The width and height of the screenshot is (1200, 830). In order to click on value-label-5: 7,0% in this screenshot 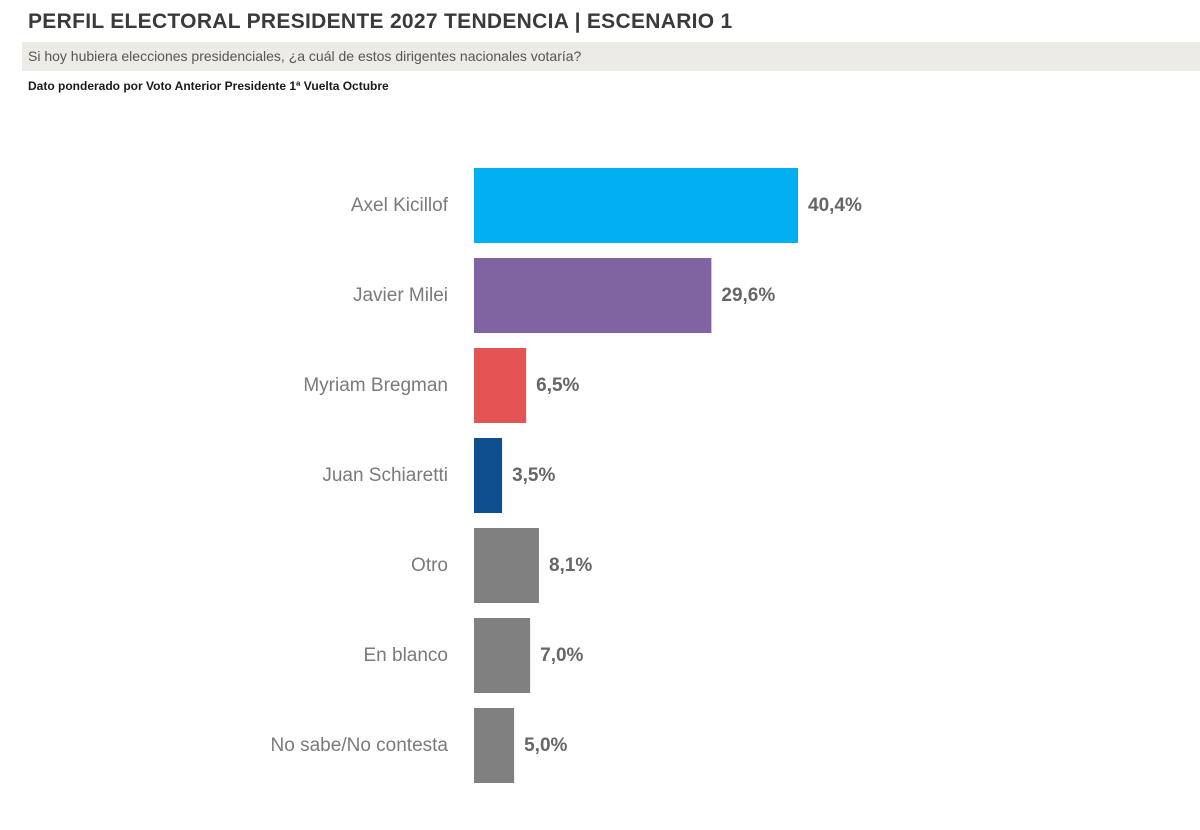, I will do `click(561, 655)`.